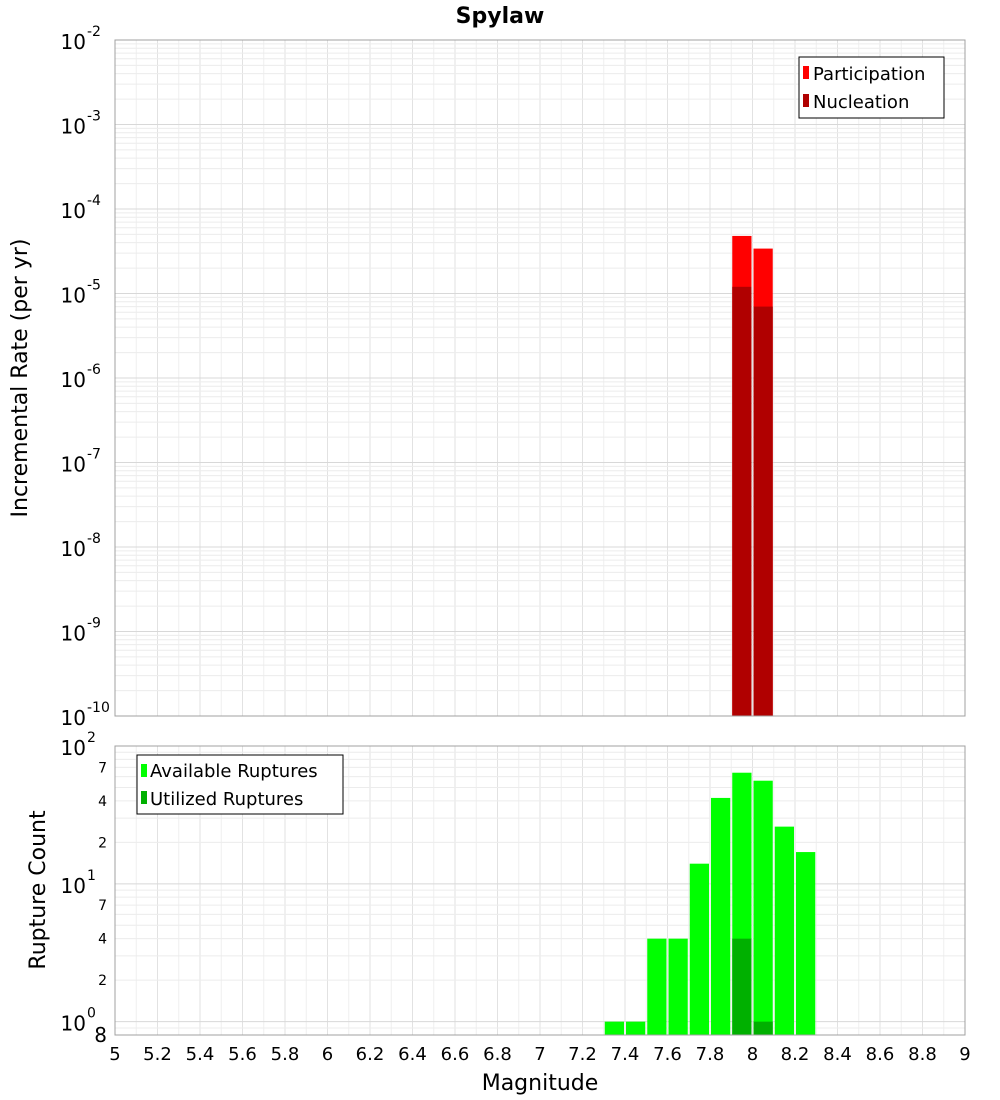  Describe the element at coordinates (455, 1054) in the screenshot. I see `x-tick-label: 6.6` at that location.